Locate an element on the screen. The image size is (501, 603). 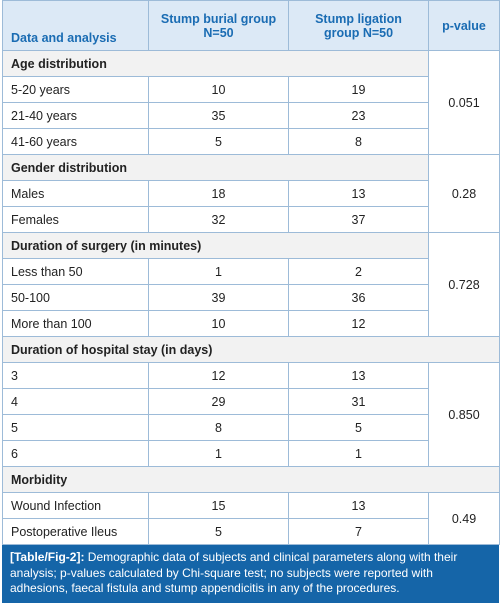
data-row: Females 32 37 is located at coordinates (251, 219).